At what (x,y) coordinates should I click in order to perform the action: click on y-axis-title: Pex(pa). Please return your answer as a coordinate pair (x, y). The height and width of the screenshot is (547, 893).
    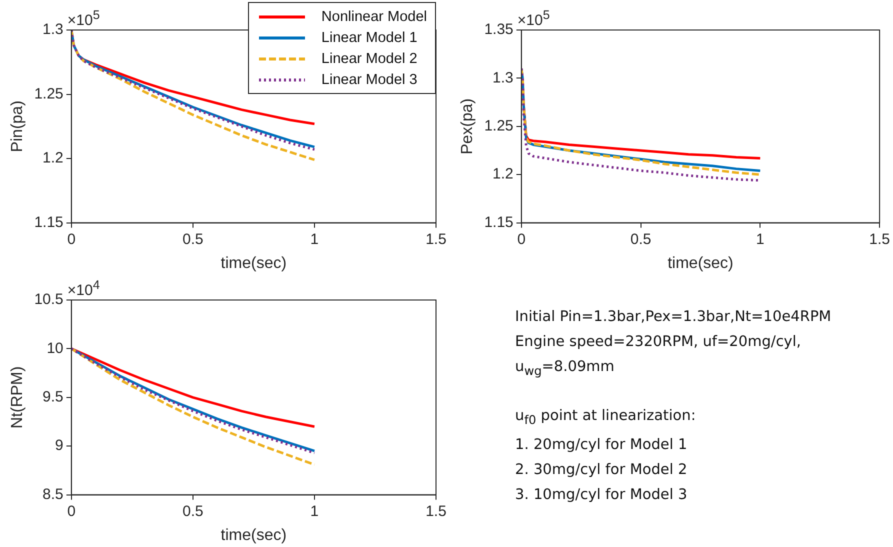
    Looking at the image, I should click on (467, 126).